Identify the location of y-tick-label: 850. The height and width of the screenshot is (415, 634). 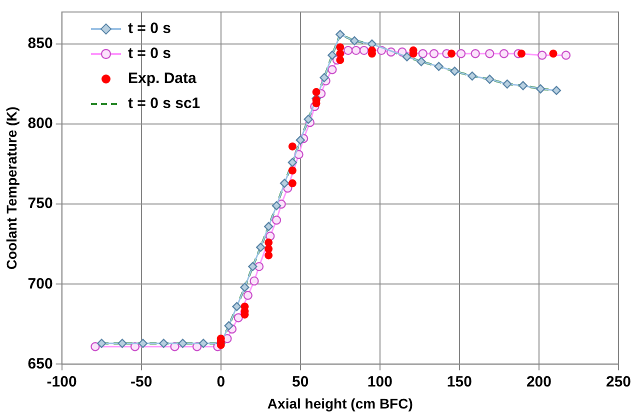
(40, 43).